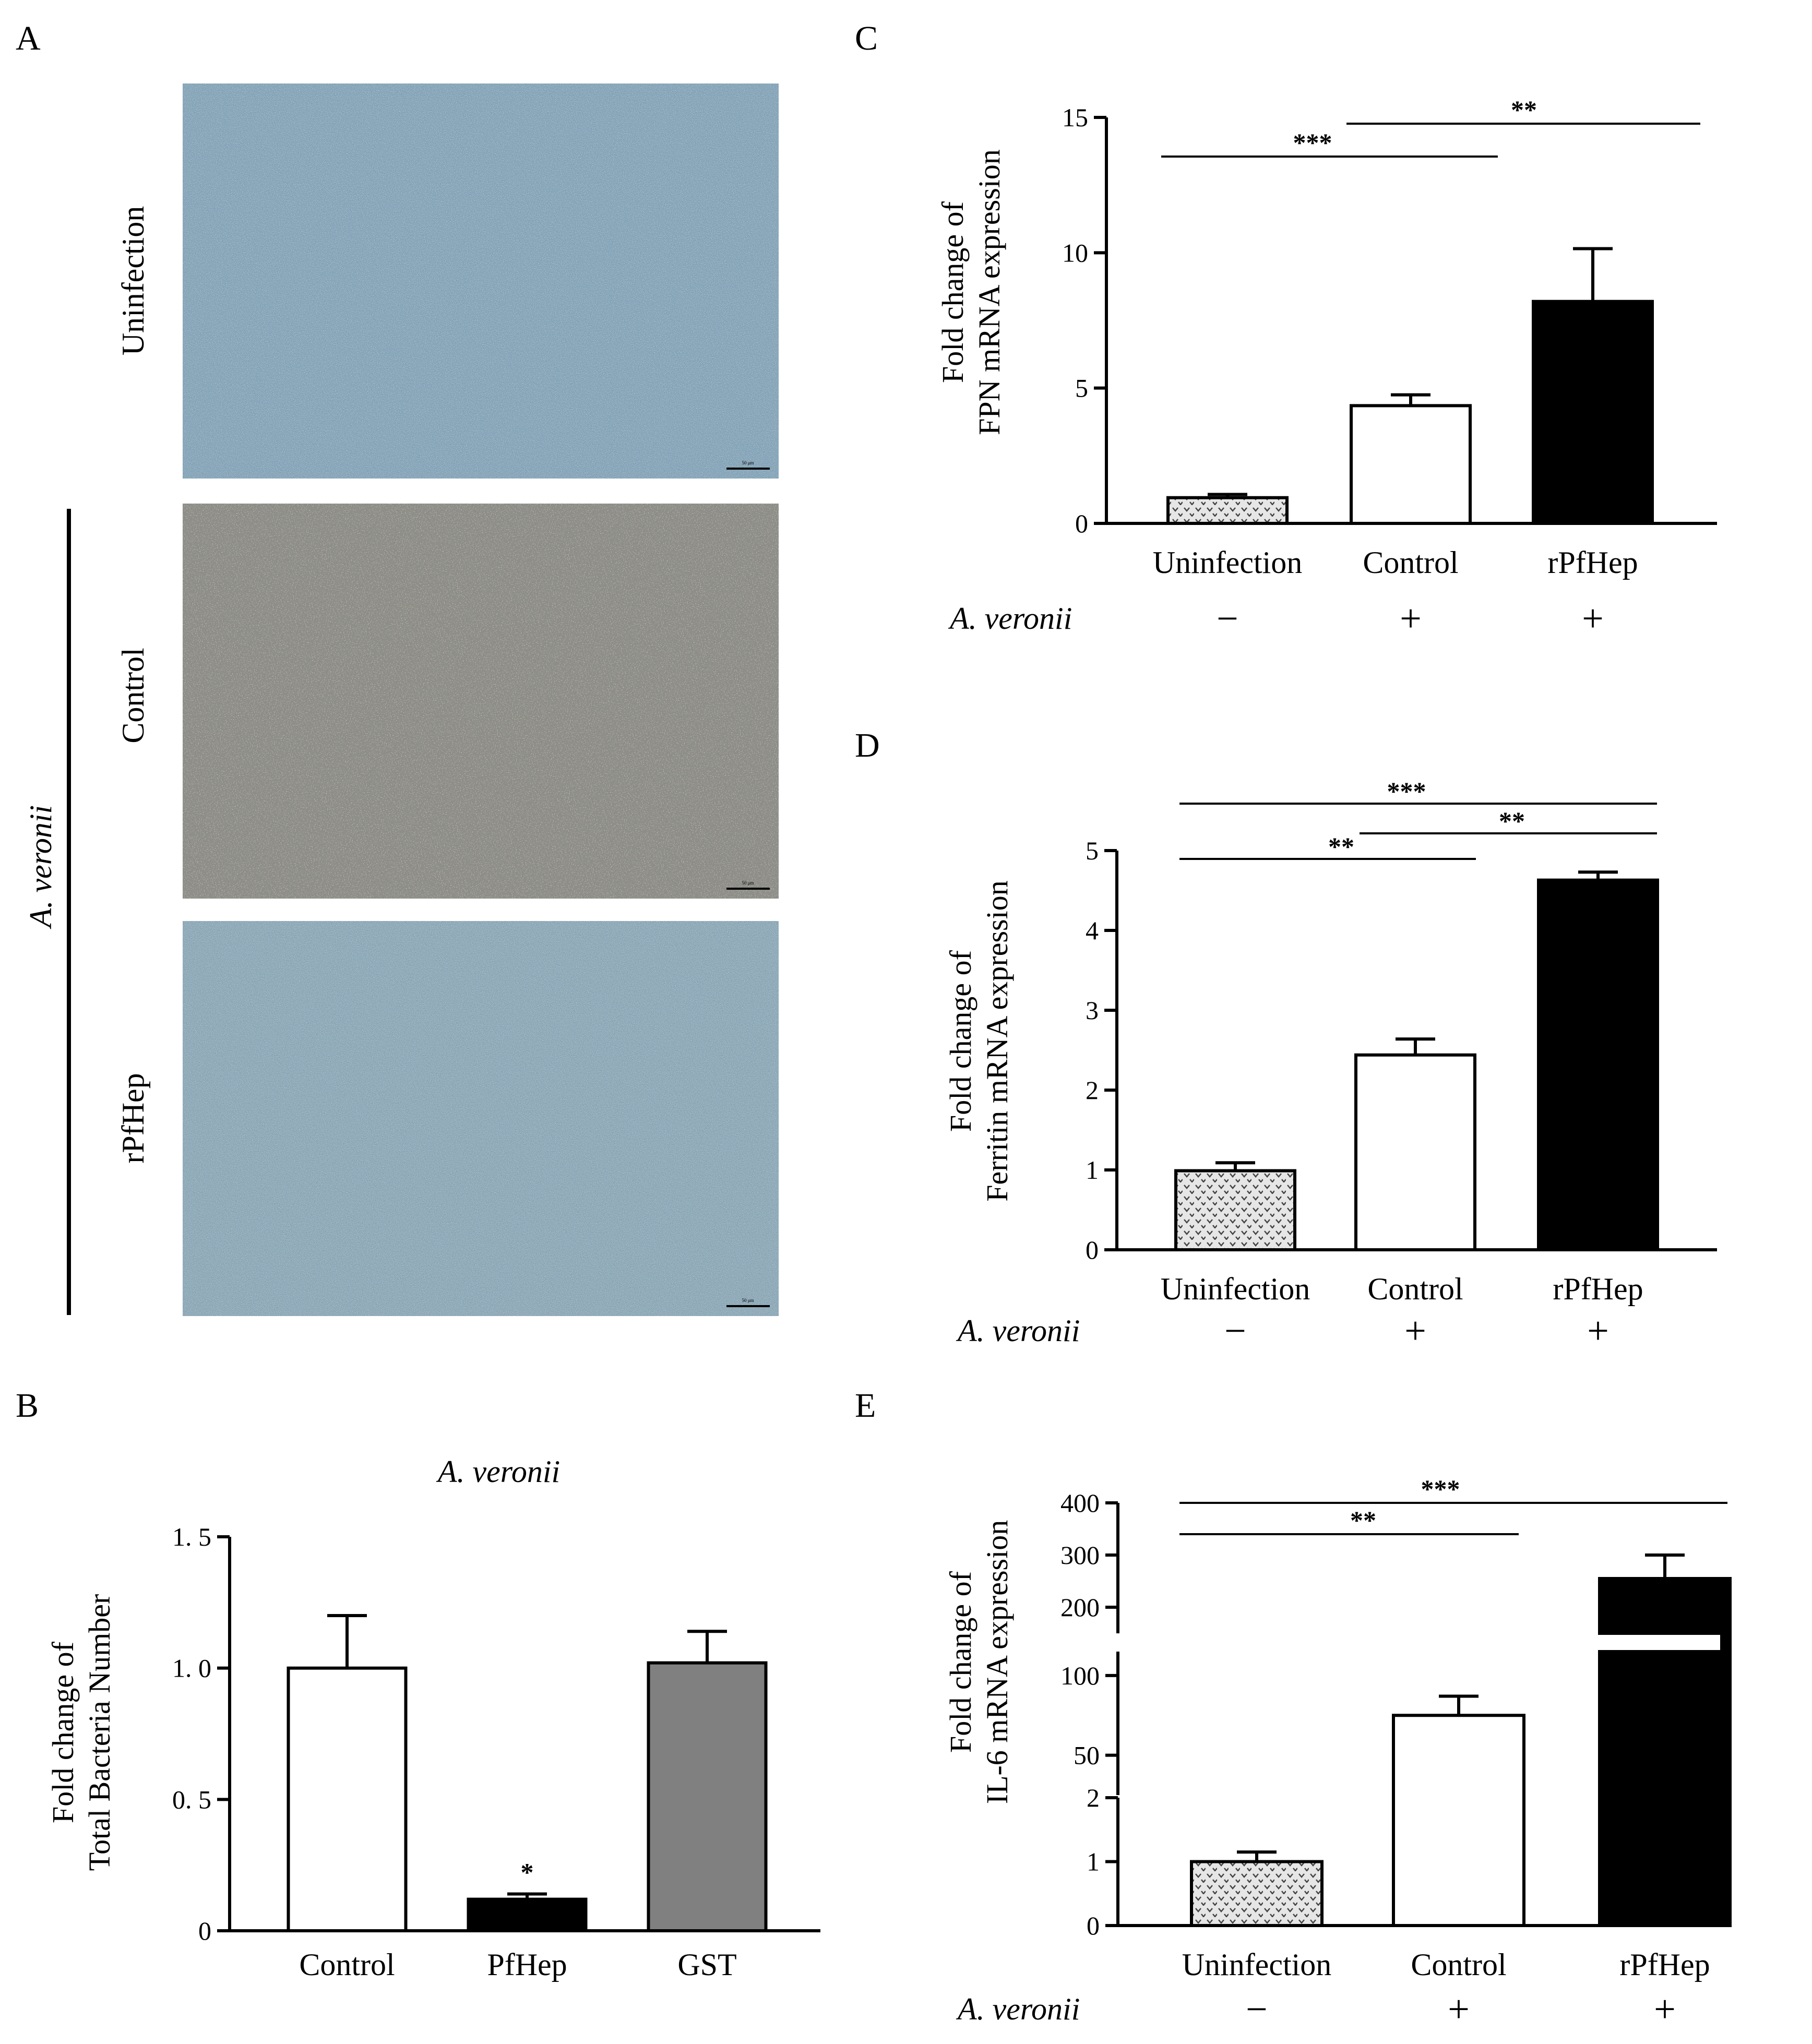  What do you see at coordinates (1080, 1555) in the screenshot?
I see `y-tick-label: 300` at bounding box center [1080, 1555].